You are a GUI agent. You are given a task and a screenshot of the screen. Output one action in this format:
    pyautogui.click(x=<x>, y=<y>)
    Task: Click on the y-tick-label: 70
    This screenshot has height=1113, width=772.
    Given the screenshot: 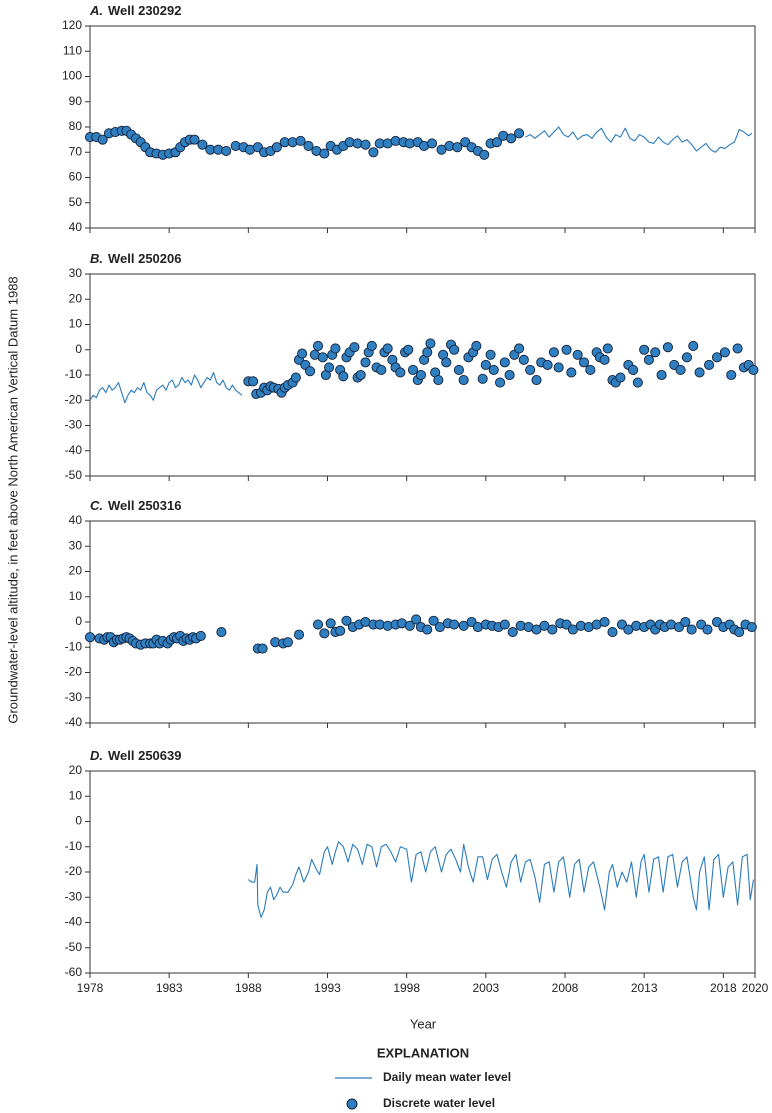 What is the action you would take?
    pyautogui.click(x=76, y=151)
    